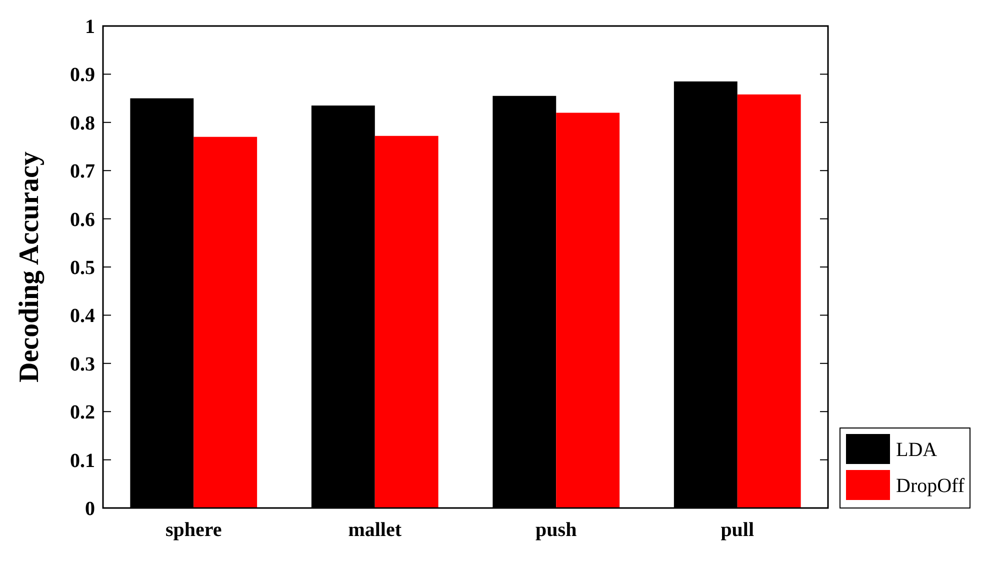 This screenshot has height=561, width=988. Describe the element at coordinates (193, 530) in the screenshot. I see `x-tick-label: sphere` at that location.